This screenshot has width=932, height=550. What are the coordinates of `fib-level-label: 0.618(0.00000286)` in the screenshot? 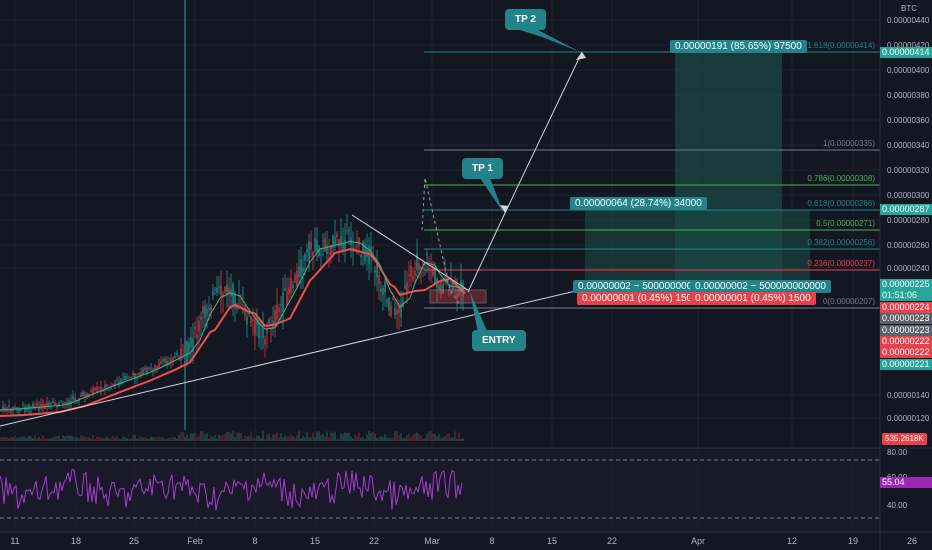 It's located at (841, 203).